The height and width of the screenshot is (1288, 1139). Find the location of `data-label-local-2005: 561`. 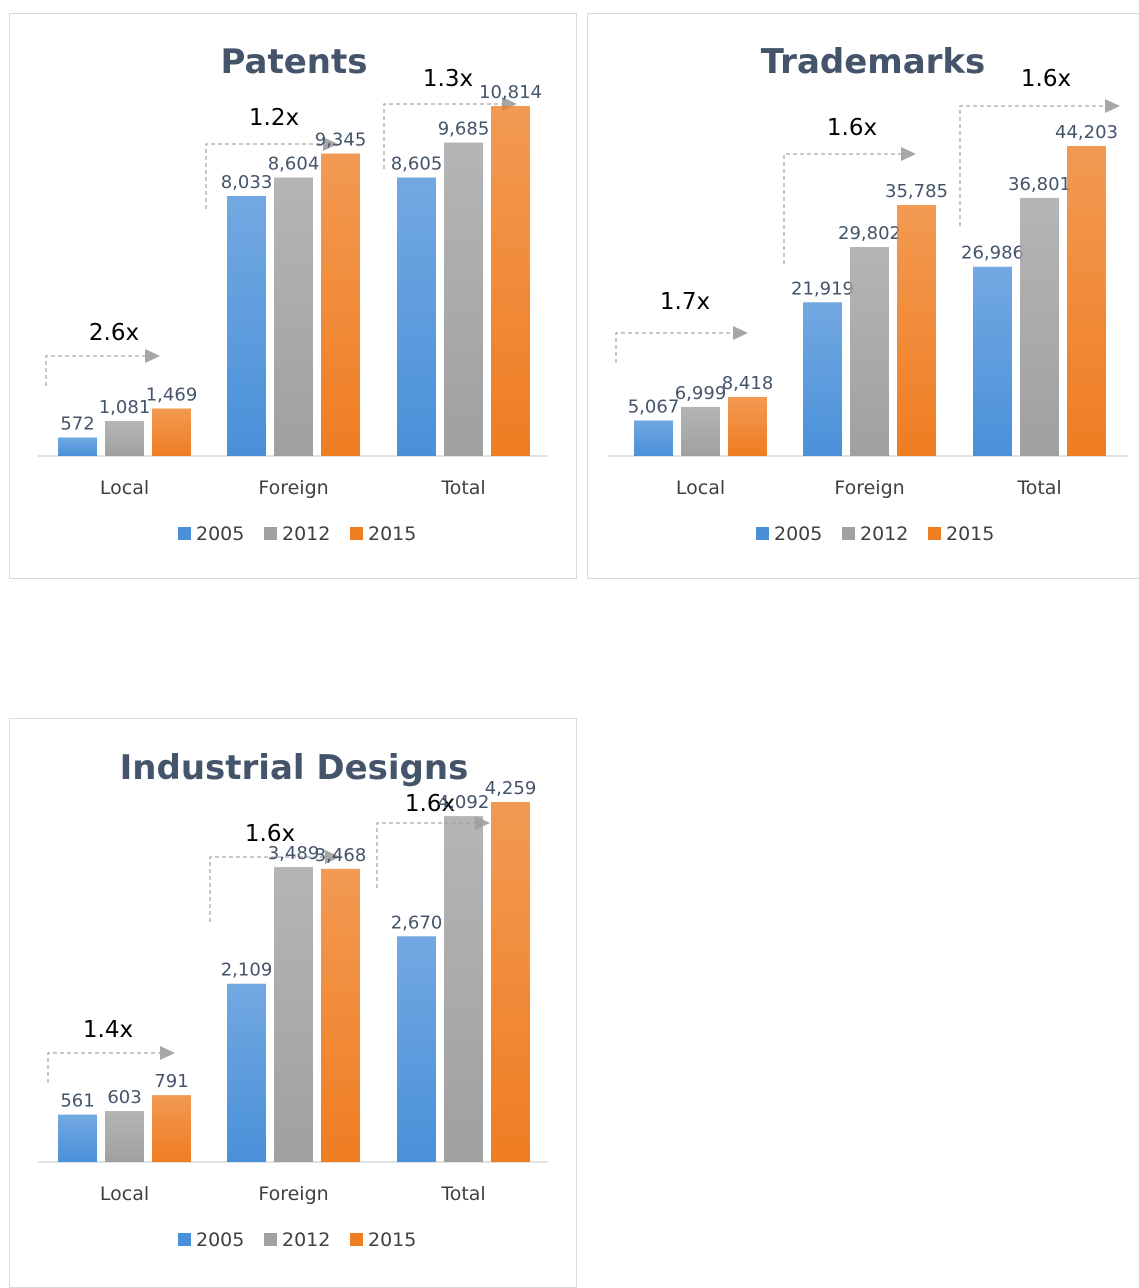

data-label-local-2005: 561 is located at coordinates (77, 1101).